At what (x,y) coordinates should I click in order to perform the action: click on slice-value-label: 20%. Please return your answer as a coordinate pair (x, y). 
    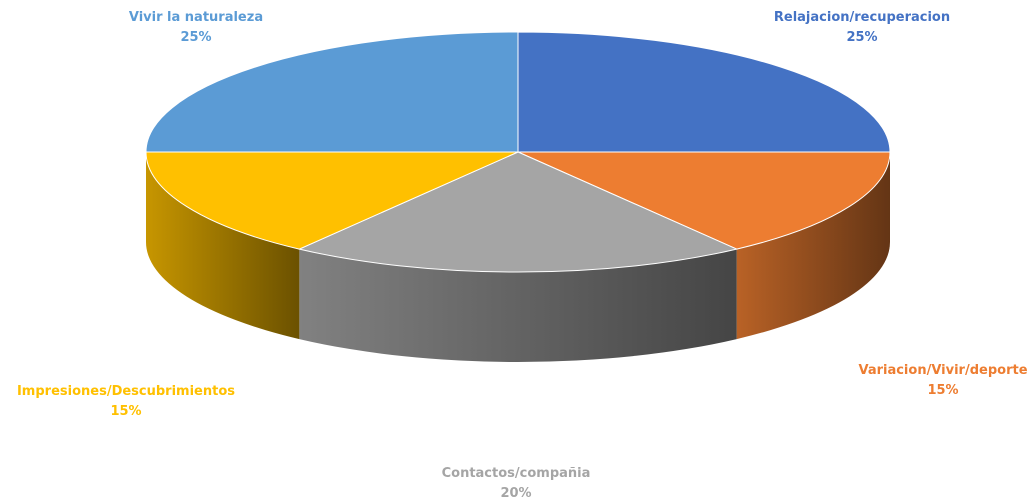
    Looking at the image, I should click on (515, 493).